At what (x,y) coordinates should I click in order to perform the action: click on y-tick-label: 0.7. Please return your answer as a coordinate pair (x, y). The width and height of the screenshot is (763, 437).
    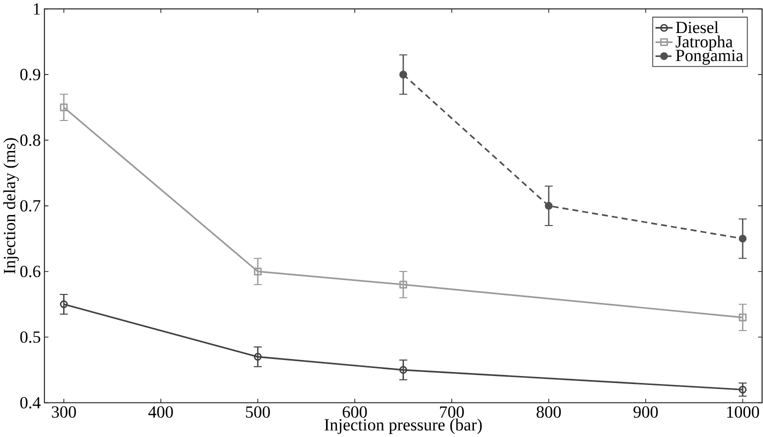
    Looking at the image, I should click on (30, 206).